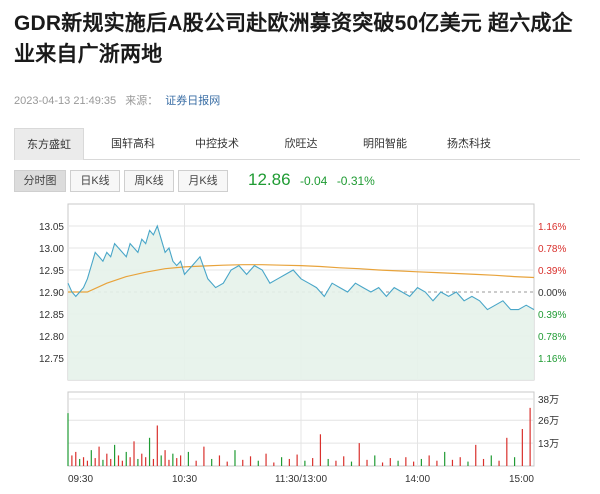 Image resolution: width=600 pixels, height=494 pixels. I want to click on tab-weekly-k: 周K线, so click(149, 181).